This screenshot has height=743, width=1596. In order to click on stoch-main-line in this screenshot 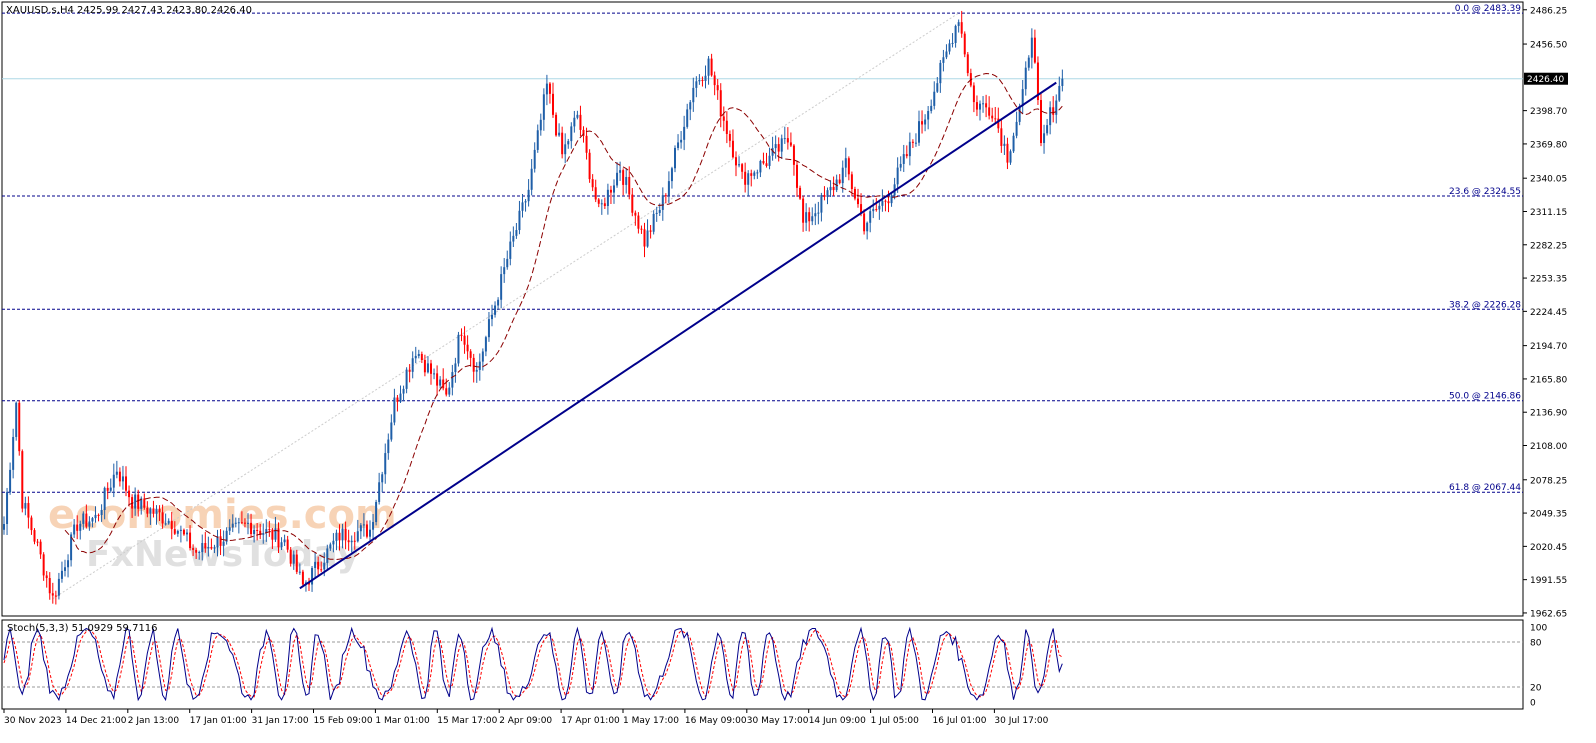, I will do `click(533, 664)`.